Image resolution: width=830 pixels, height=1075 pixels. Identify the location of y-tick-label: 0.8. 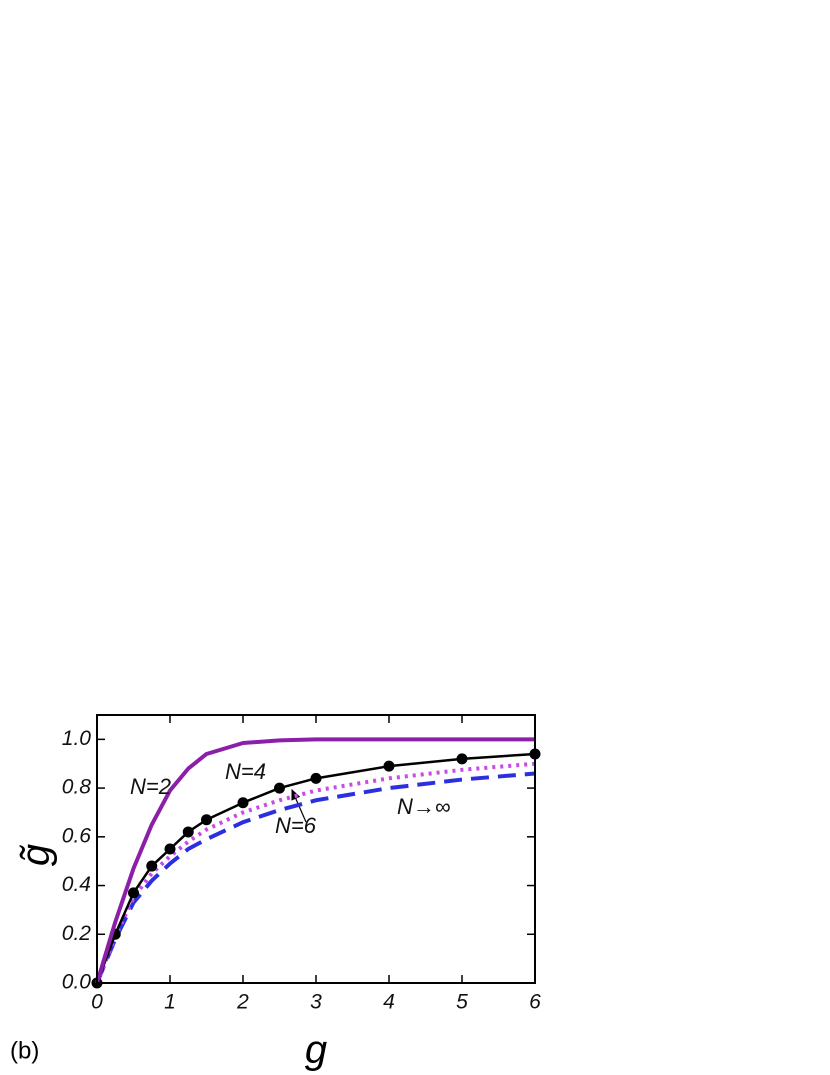
(77, 787).